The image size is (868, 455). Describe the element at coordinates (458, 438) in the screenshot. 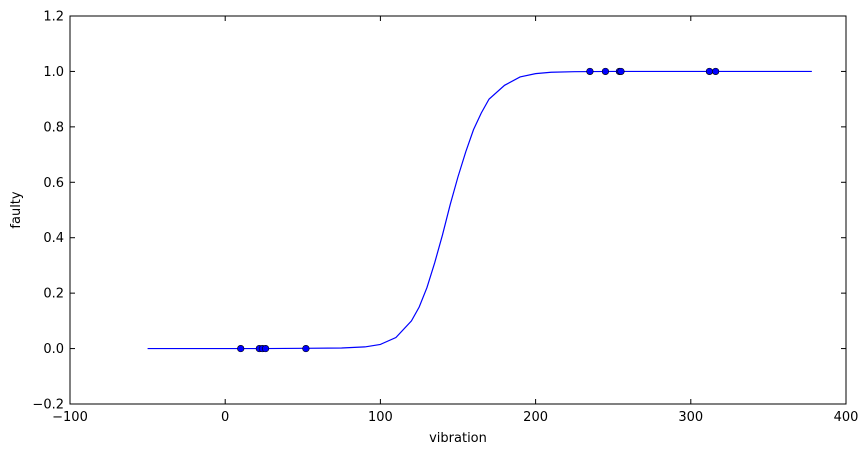

I see `x-axis-label: vibration` at that location.